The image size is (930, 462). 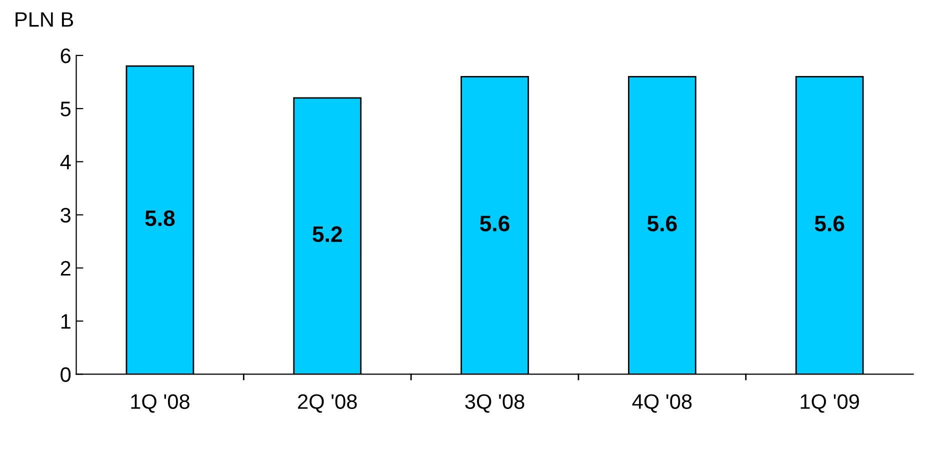 What do you see at coordinates (65, 321) in the screenshot?
I see `y-tick-label: 1` at bounding box center [65, 321].